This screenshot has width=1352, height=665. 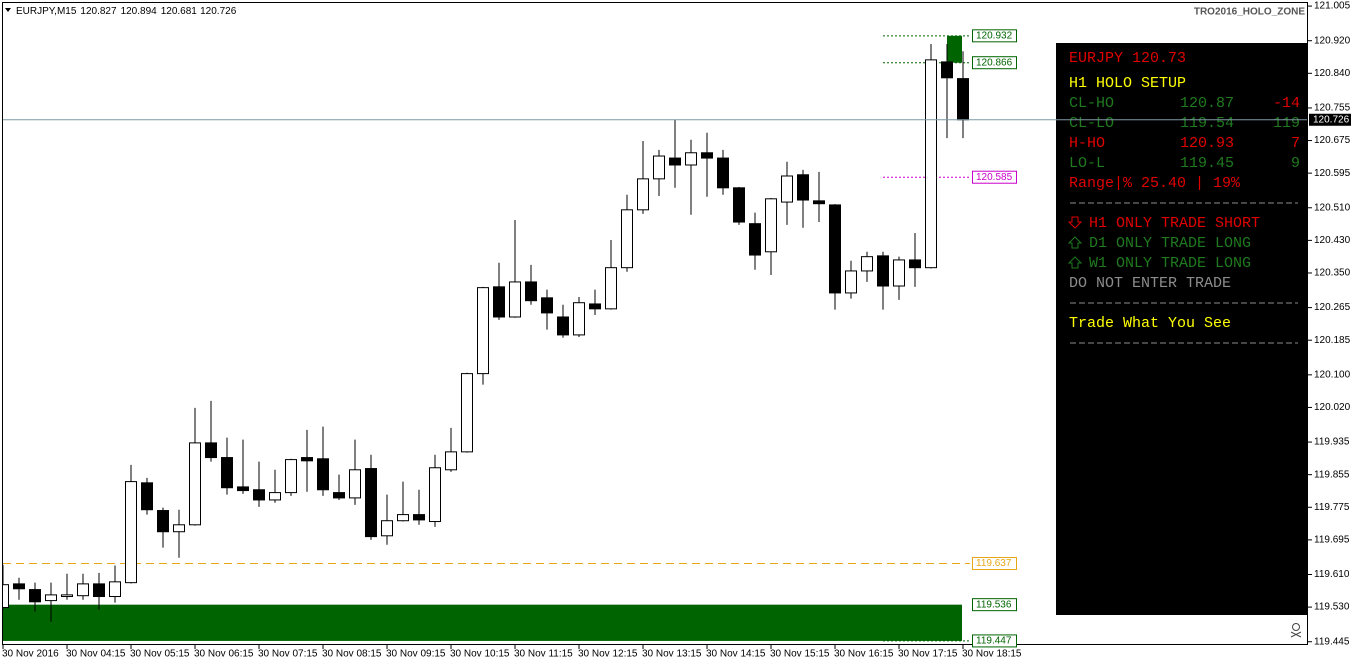 What do you see at coordinates (1332, 442) in the screenshot?
I see `y-tick-label: 119.935` at bounding box center [1332, 442].